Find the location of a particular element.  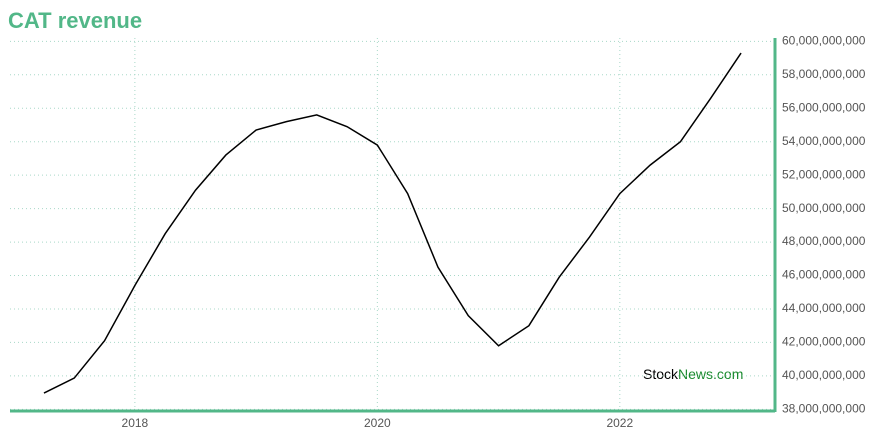

y-tick-label: 58,000,000,000 is located at coordinates (824, 74).